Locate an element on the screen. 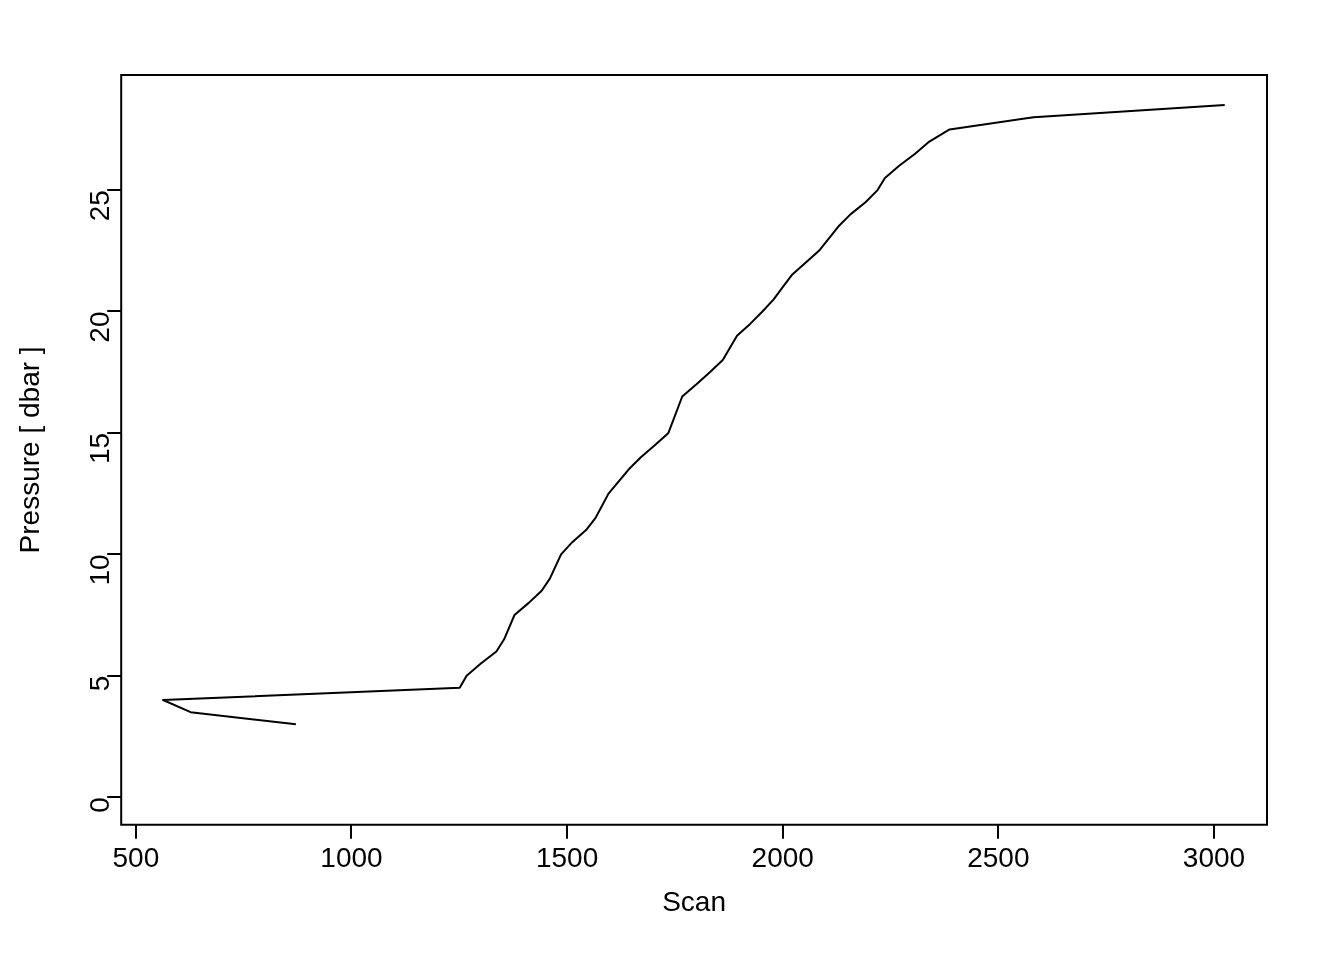  y-tick-label: 5 is located at coordinates (99, 683).